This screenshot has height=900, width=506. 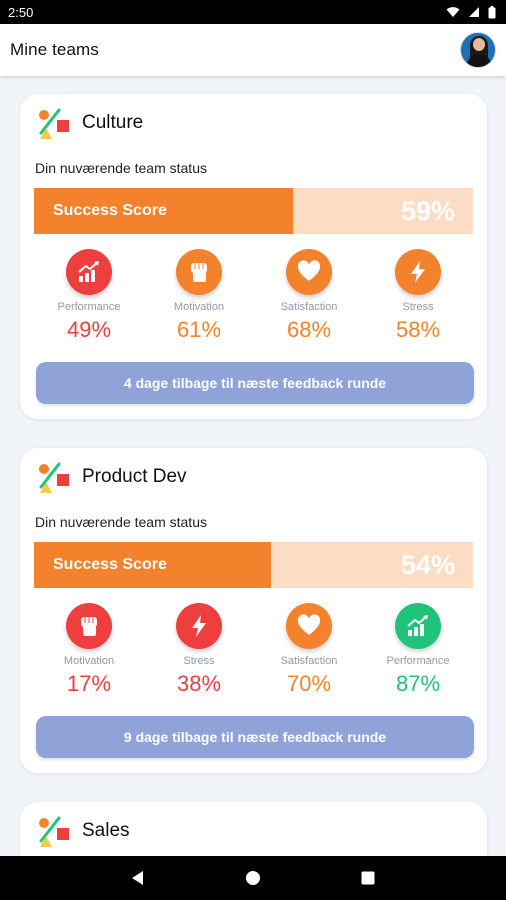 What do you see at coordinates (309, 683) in the screenshot?
I see `metric-value: 70%` at bounding box center [309, 683].